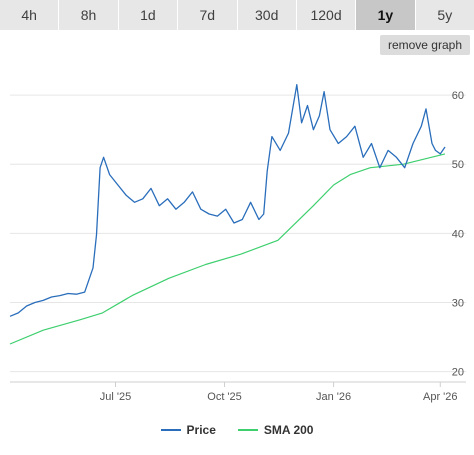 This screenshot has height=455, width=474. What do you see at coordinates (424, 45) in the screenshot?
I see `remove-graph-button: remove graph` at bounding box center [424, 45].